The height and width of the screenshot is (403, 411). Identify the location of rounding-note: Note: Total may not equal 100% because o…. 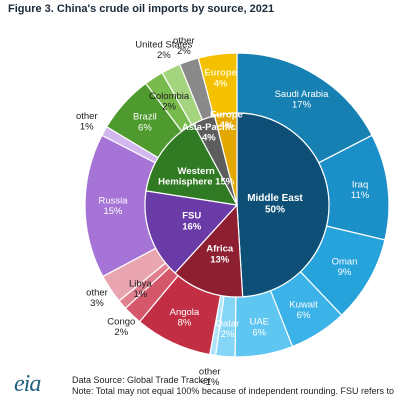
(233, 391).